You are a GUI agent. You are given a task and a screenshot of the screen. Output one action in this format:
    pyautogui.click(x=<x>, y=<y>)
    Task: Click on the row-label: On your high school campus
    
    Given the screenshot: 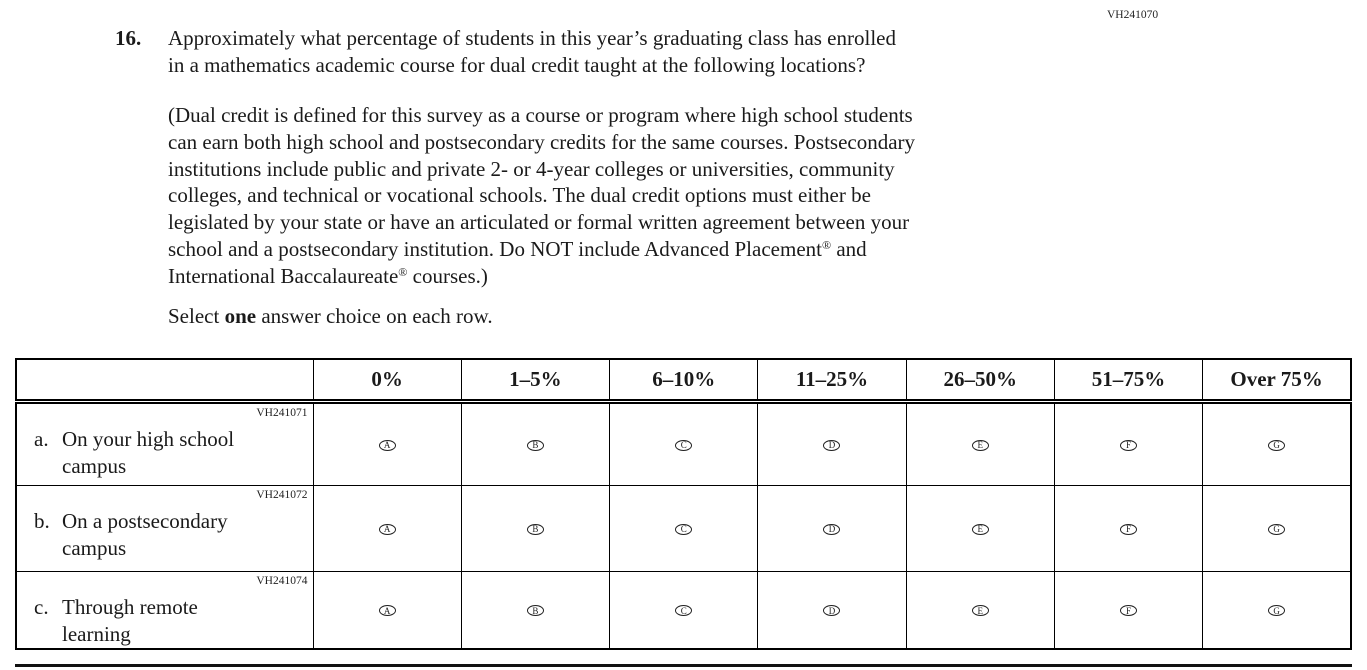 What is the action you would take?
    pyautogui.click(x=148, y=452)
    